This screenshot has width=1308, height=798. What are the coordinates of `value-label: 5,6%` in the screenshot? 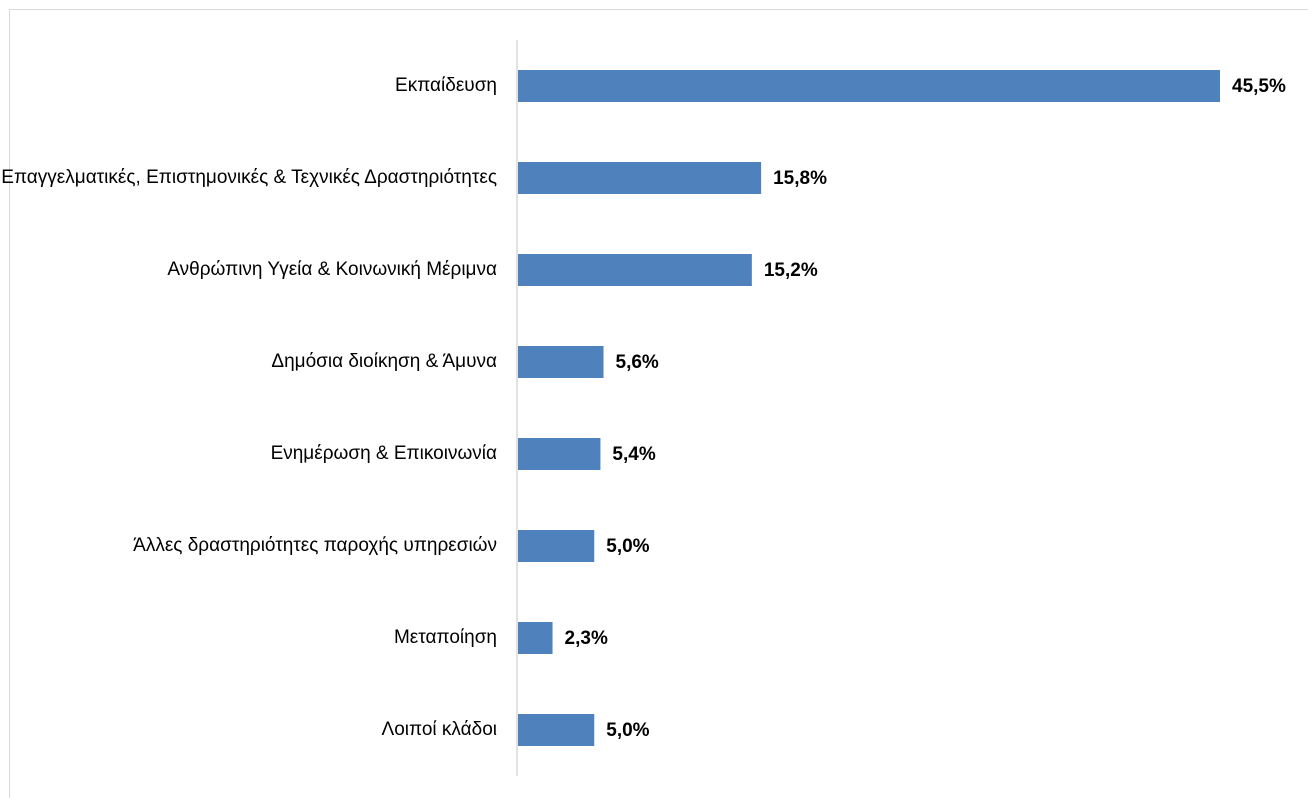 It's located at (637, 362).